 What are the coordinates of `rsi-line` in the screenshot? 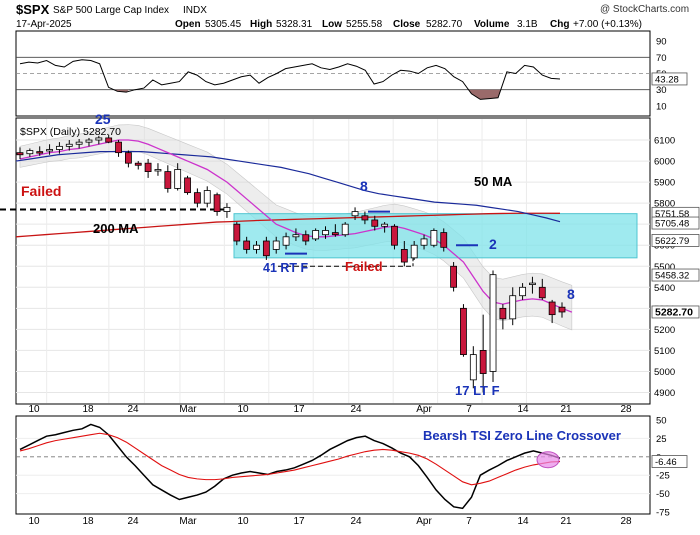 It's located at (290, 79).